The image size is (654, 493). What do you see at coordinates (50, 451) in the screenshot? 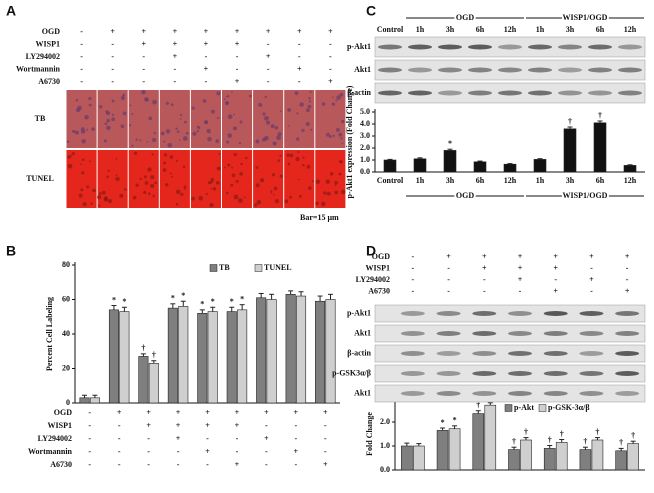
I see `condition-label: Wortmannin` at bounding box center [50, 451].